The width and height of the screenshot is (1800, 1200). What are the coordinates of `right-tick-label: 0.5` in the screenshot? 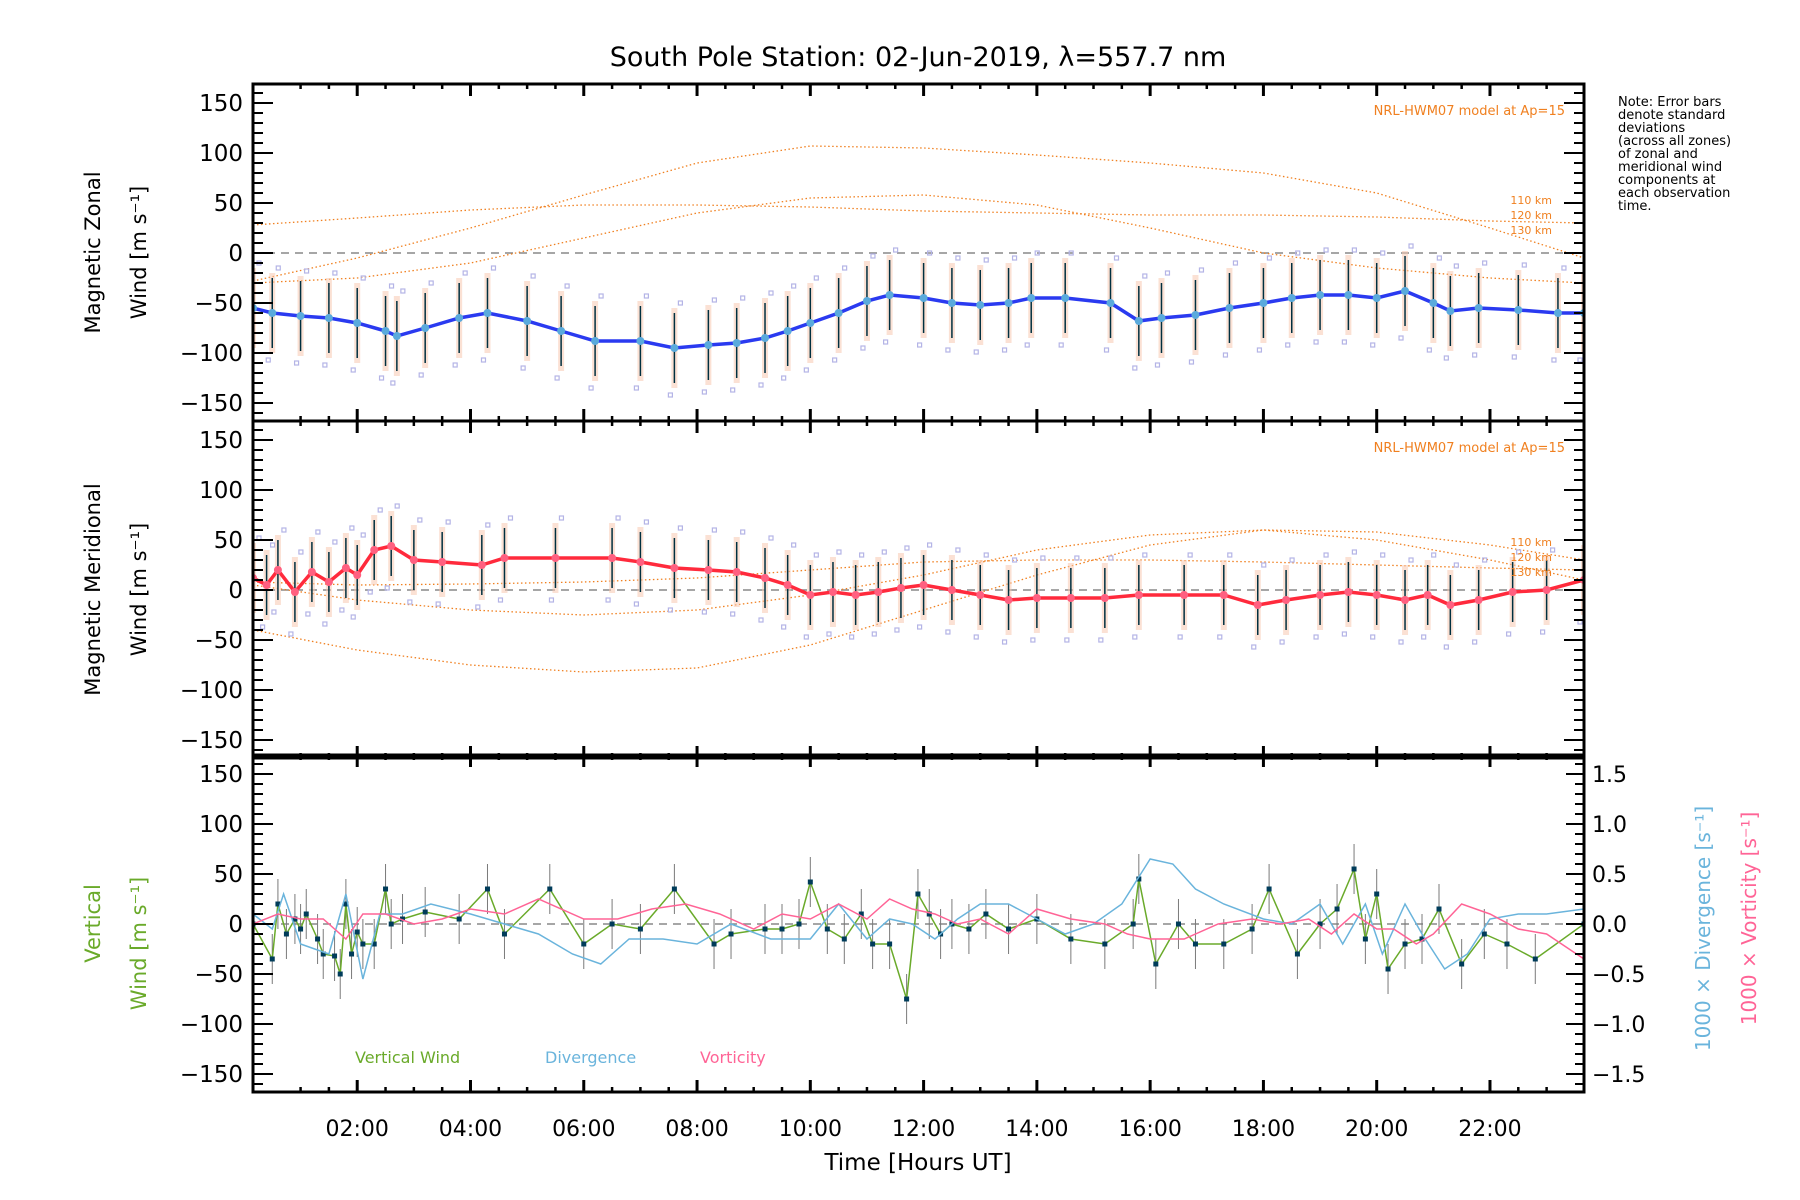 It's located at (1609, 875).